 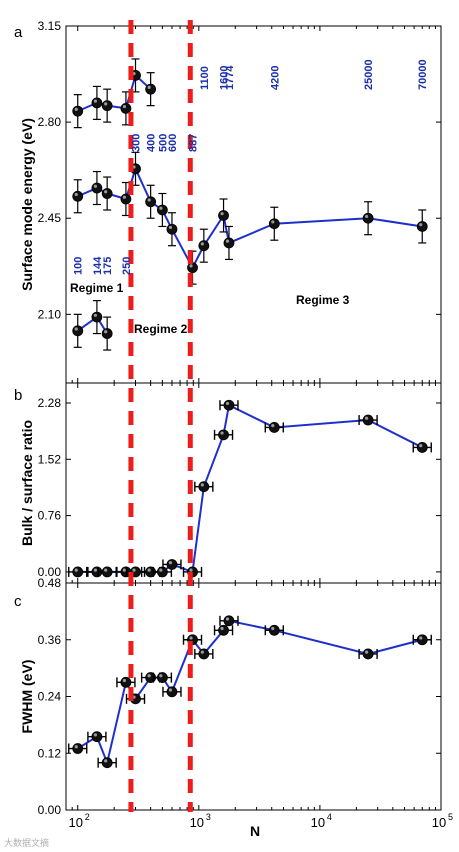 I want to click on x-tick-label-exponent: 5, so click(x=450, y=817).